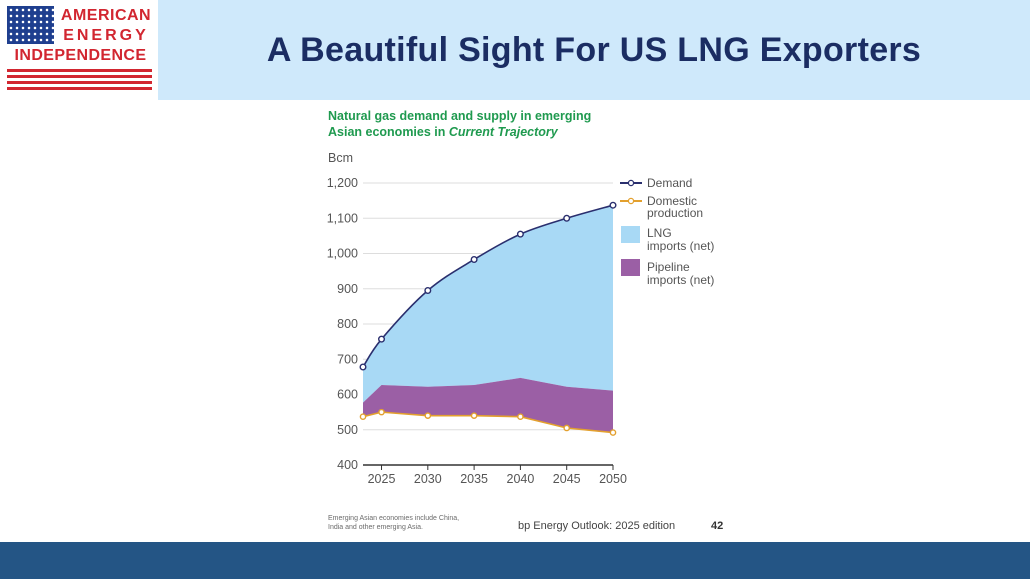  I want to click on title-band: A Beautiful Sight For US LNG Exporters, so click(594, 50).